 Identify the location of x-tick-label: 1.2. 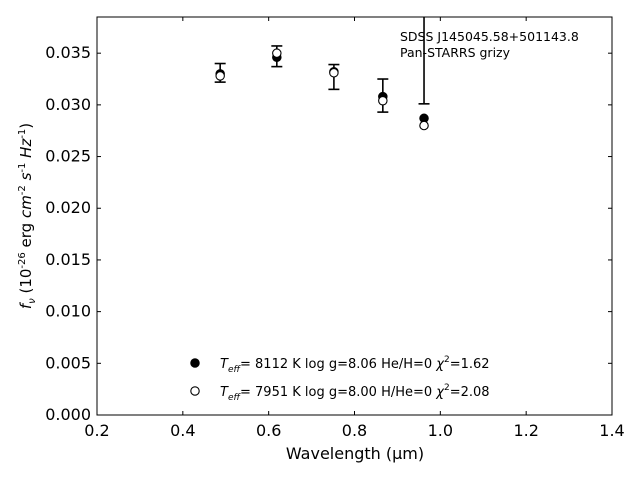
(525, 430).